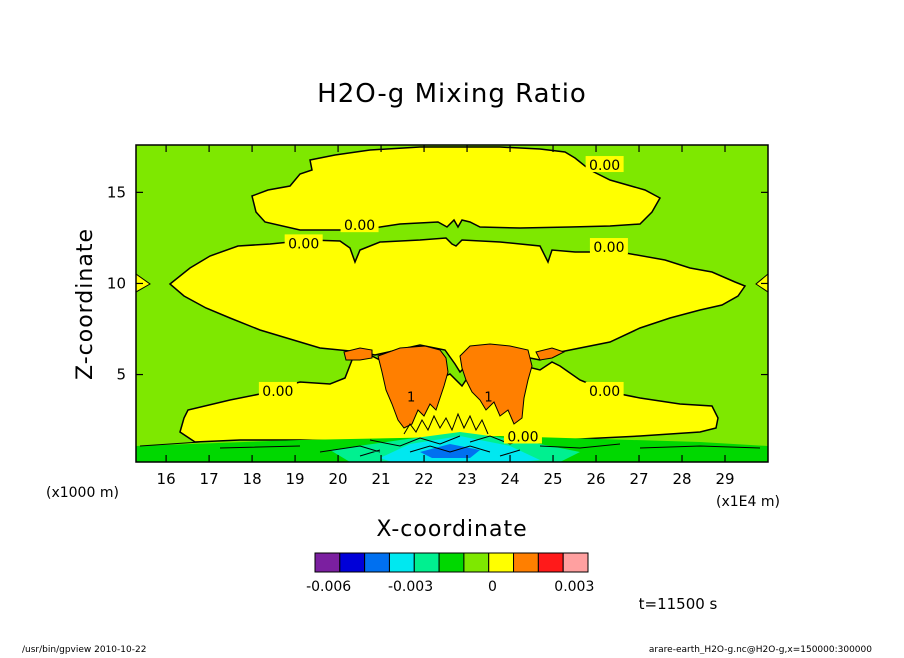 The width and height of the screenshot is (904, 658). What do you see at coordinates (446, 423) in the screenshot?
I see `lower-crenellation` at bounding box center [446, 423].